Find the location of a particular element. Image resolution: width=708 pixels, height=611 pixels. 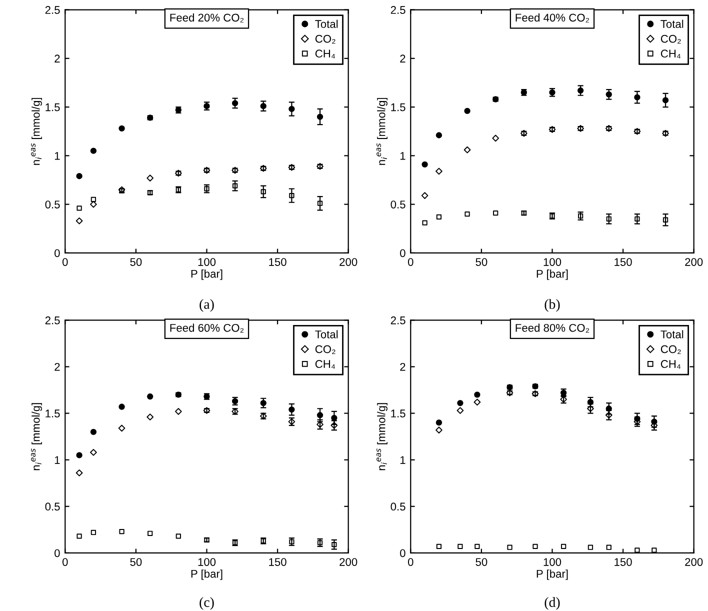

annotation: Feed 40% CO₂ is located at coordinates (553, 17).